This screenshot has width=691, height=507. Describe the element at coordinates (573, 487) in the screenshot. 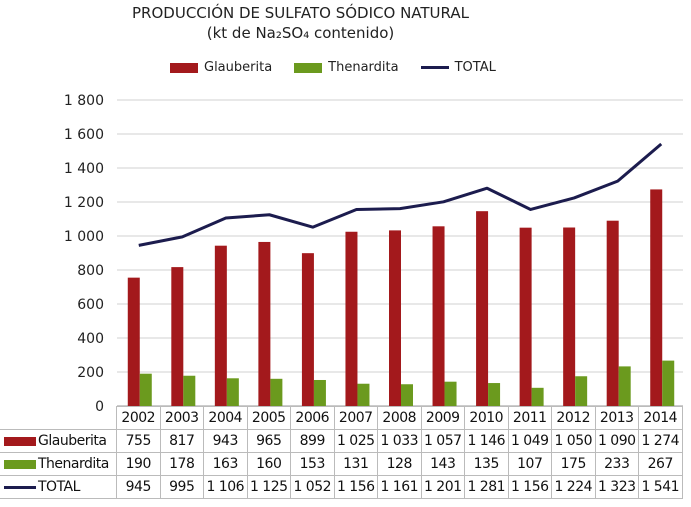

I see `value-cell: 1 224` at that location.